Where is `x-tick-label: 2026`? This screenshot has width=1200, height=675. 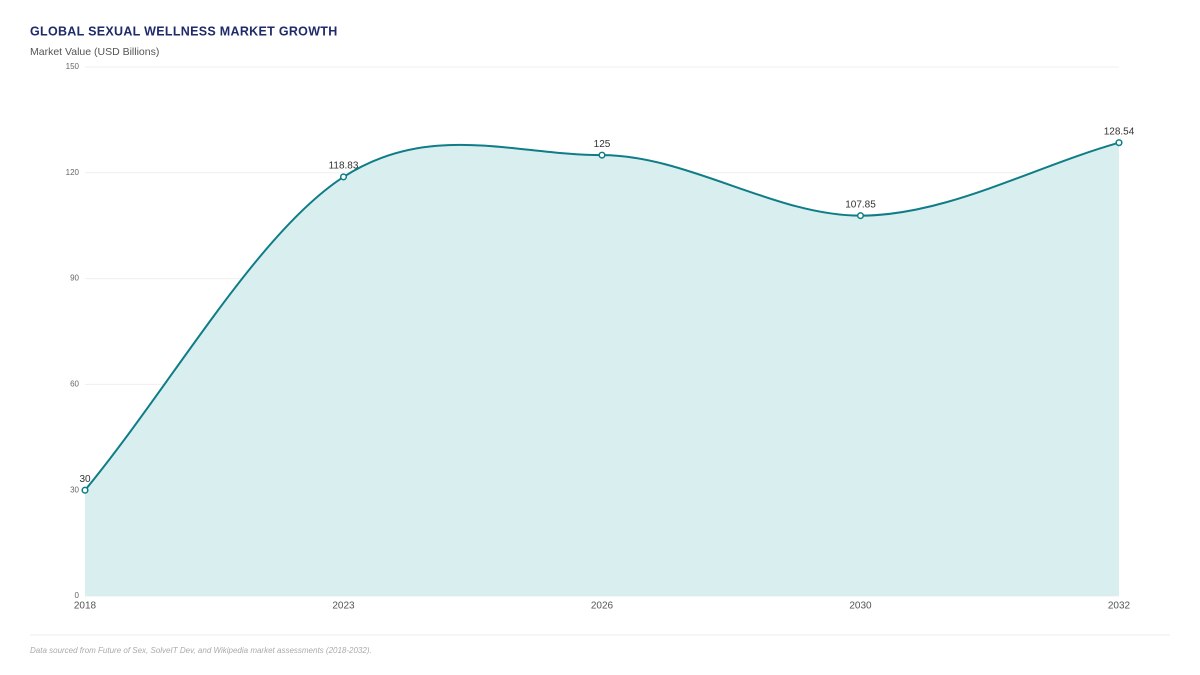 x-tick-label: 2026 is located at coordinates (602, 606).